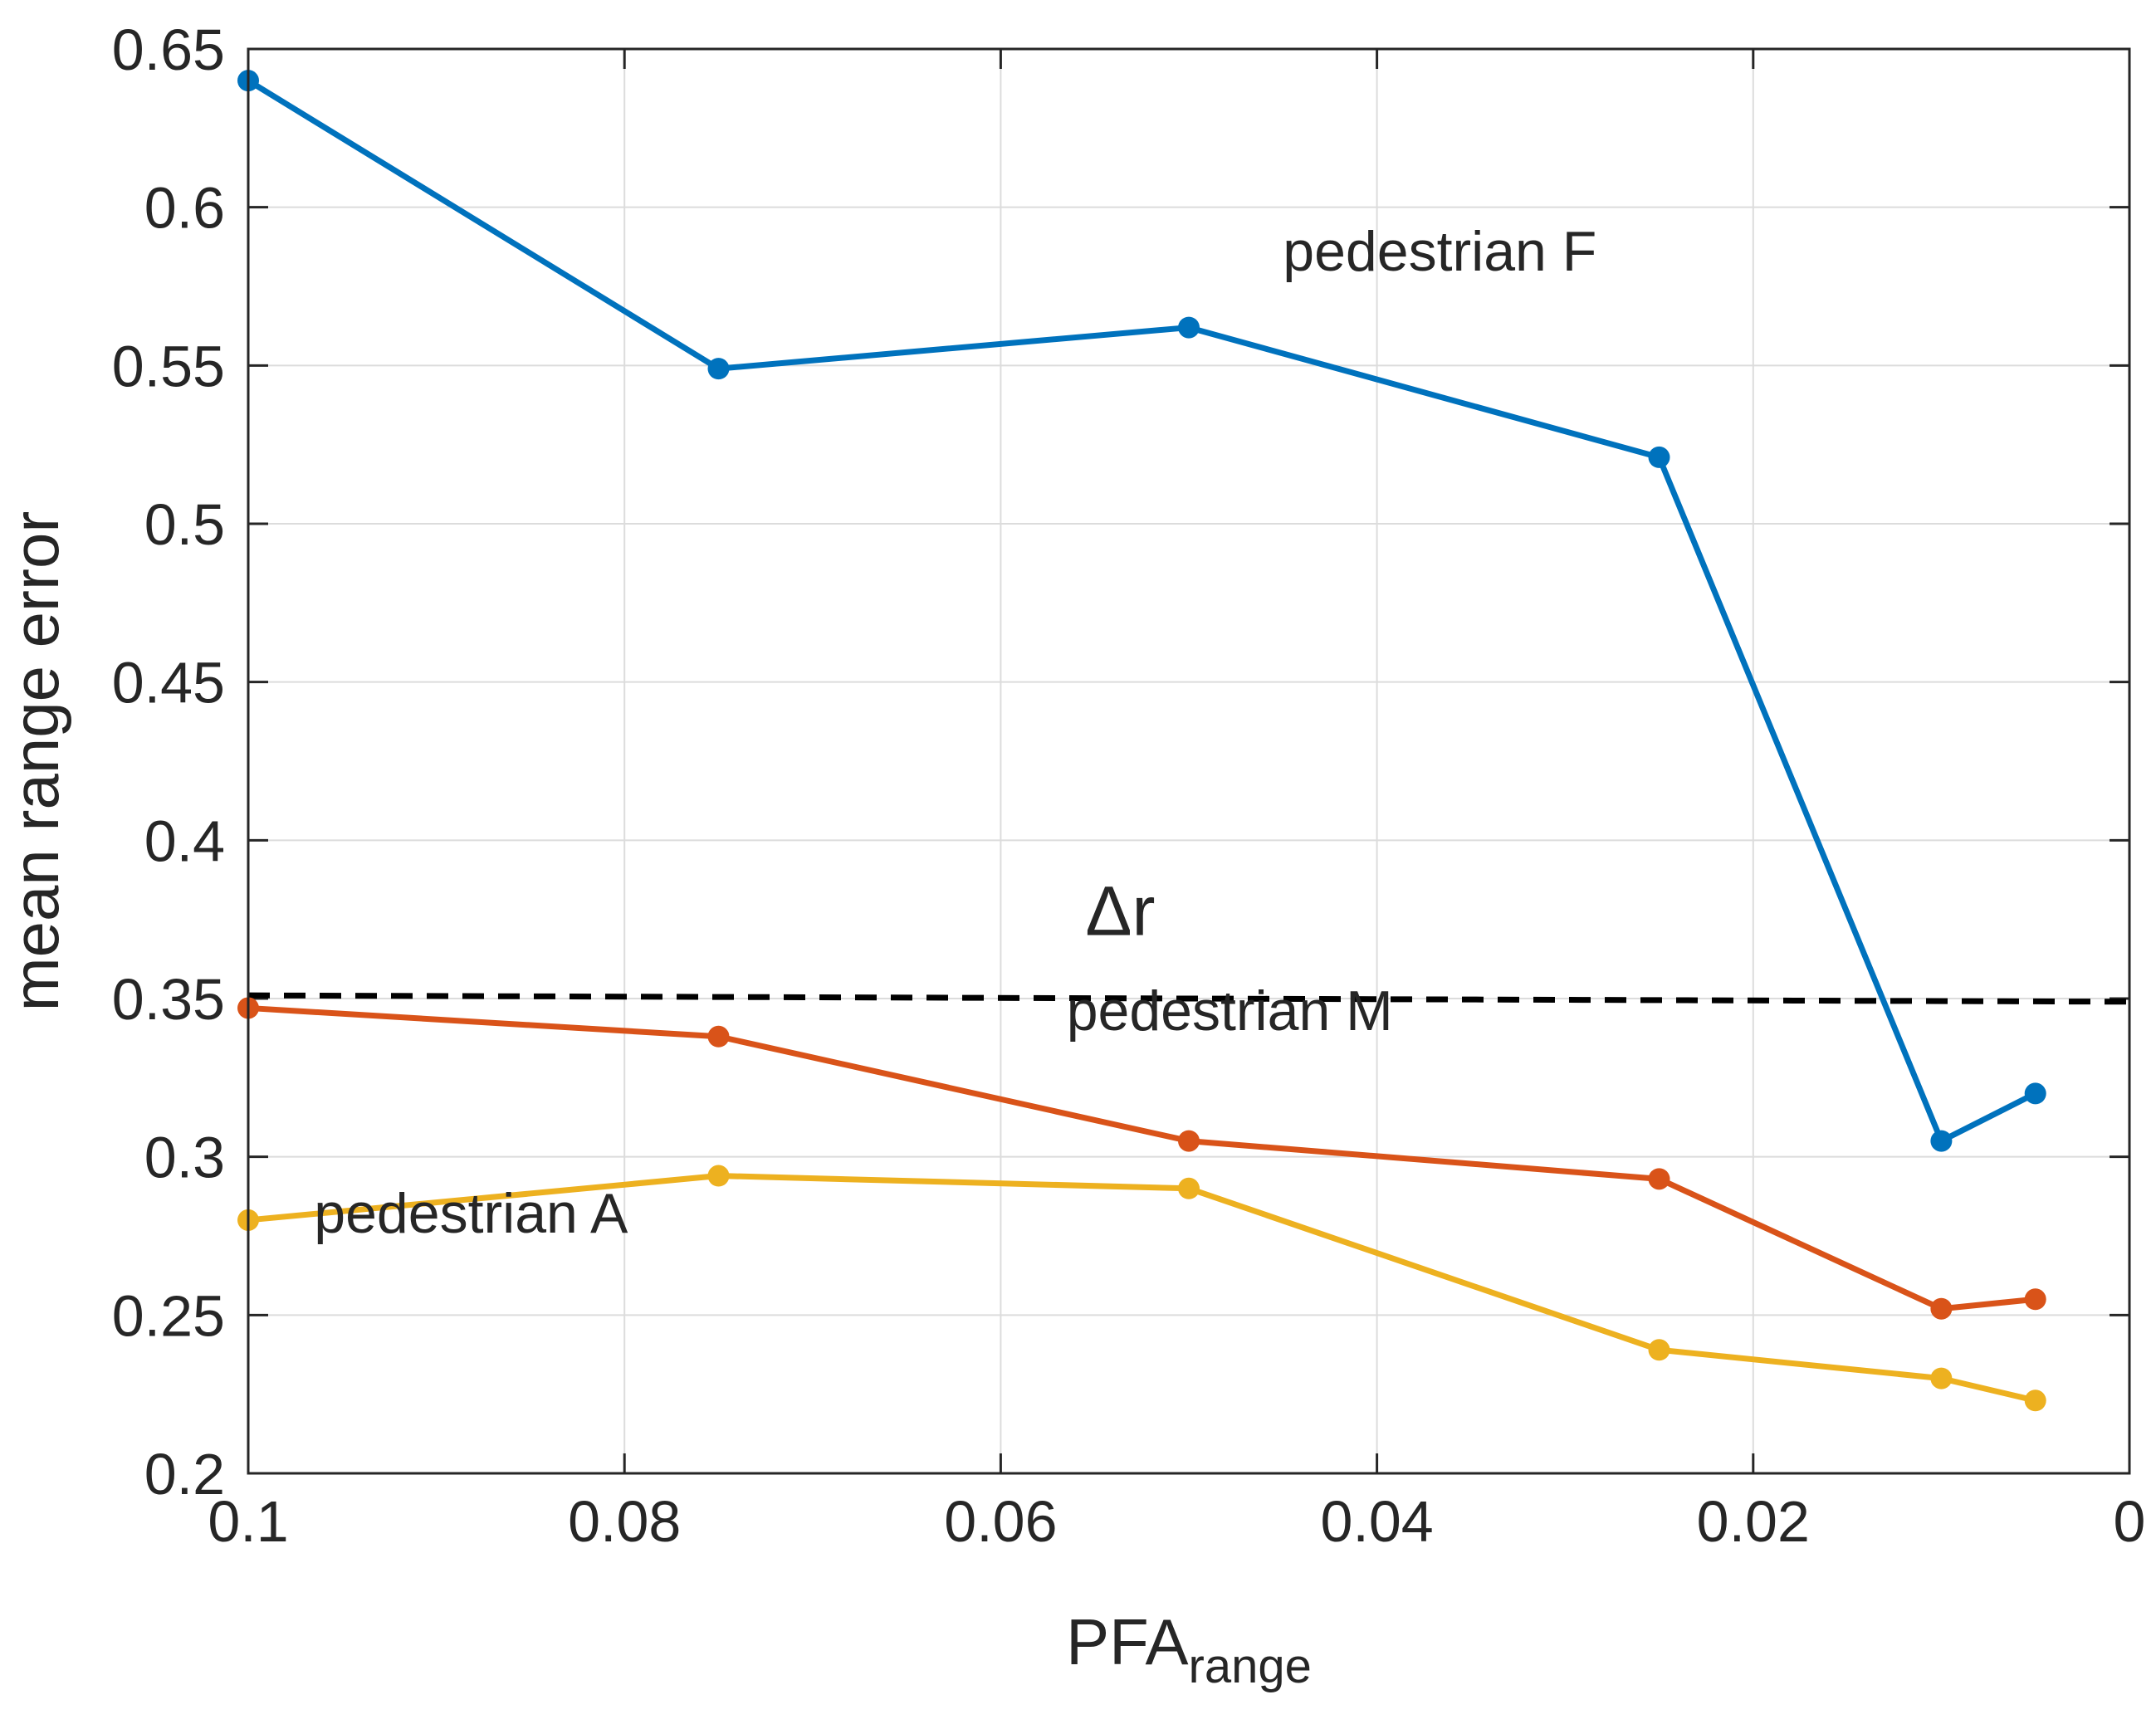 This screenshot has height=1724, width=2156. I want to click on y-tick-label: 0.65, so click(168, 49).